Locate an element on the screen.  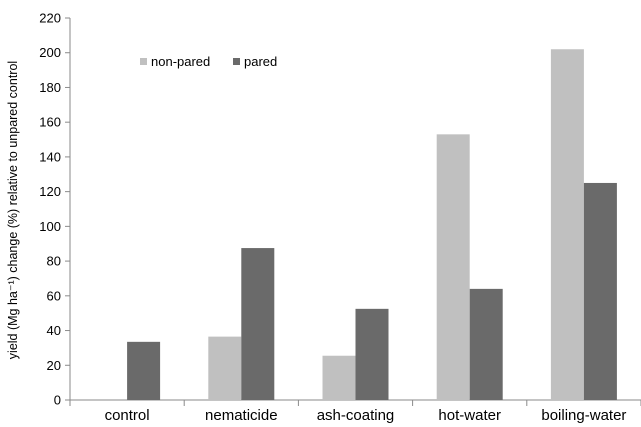
y-tick-label: 180 is located at coordinates (50, 87).